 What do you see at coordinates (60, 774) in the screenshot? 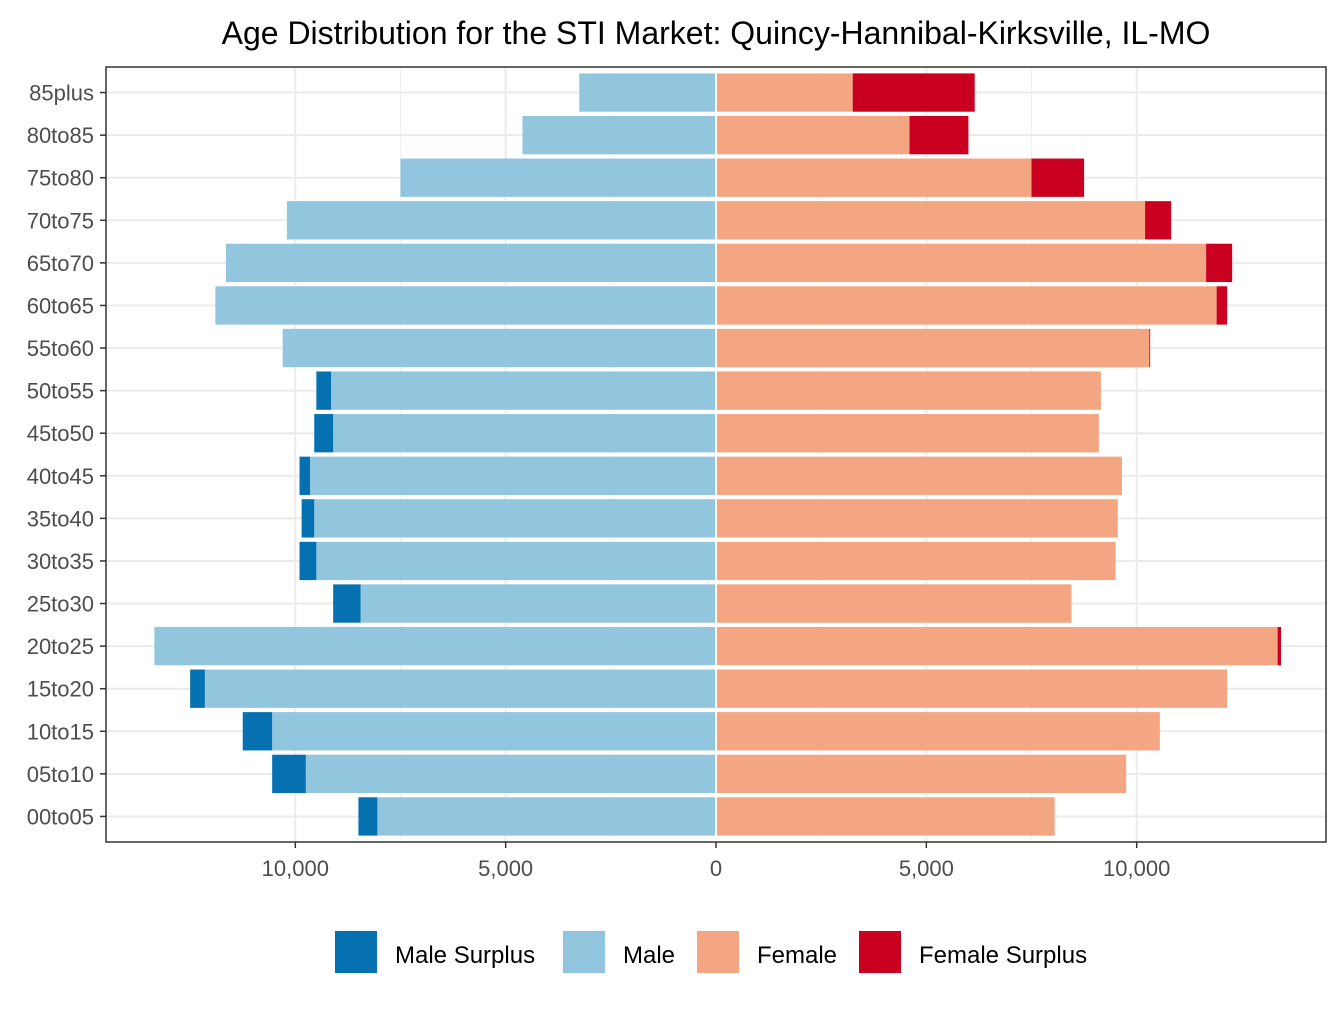
I see `y-tick-label: 05to10` at bounding box center [60, 774].